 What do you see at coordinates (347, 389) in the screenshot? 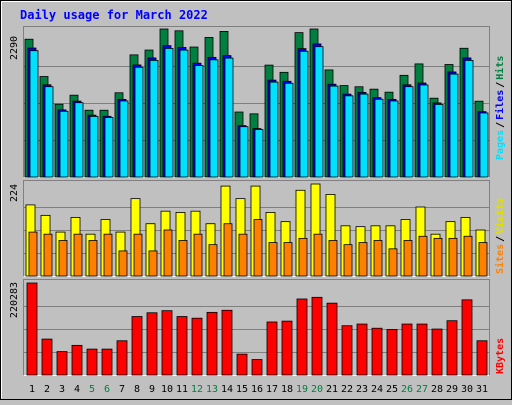
I see `day-label-22: 22` at bounding box center [347, 389].